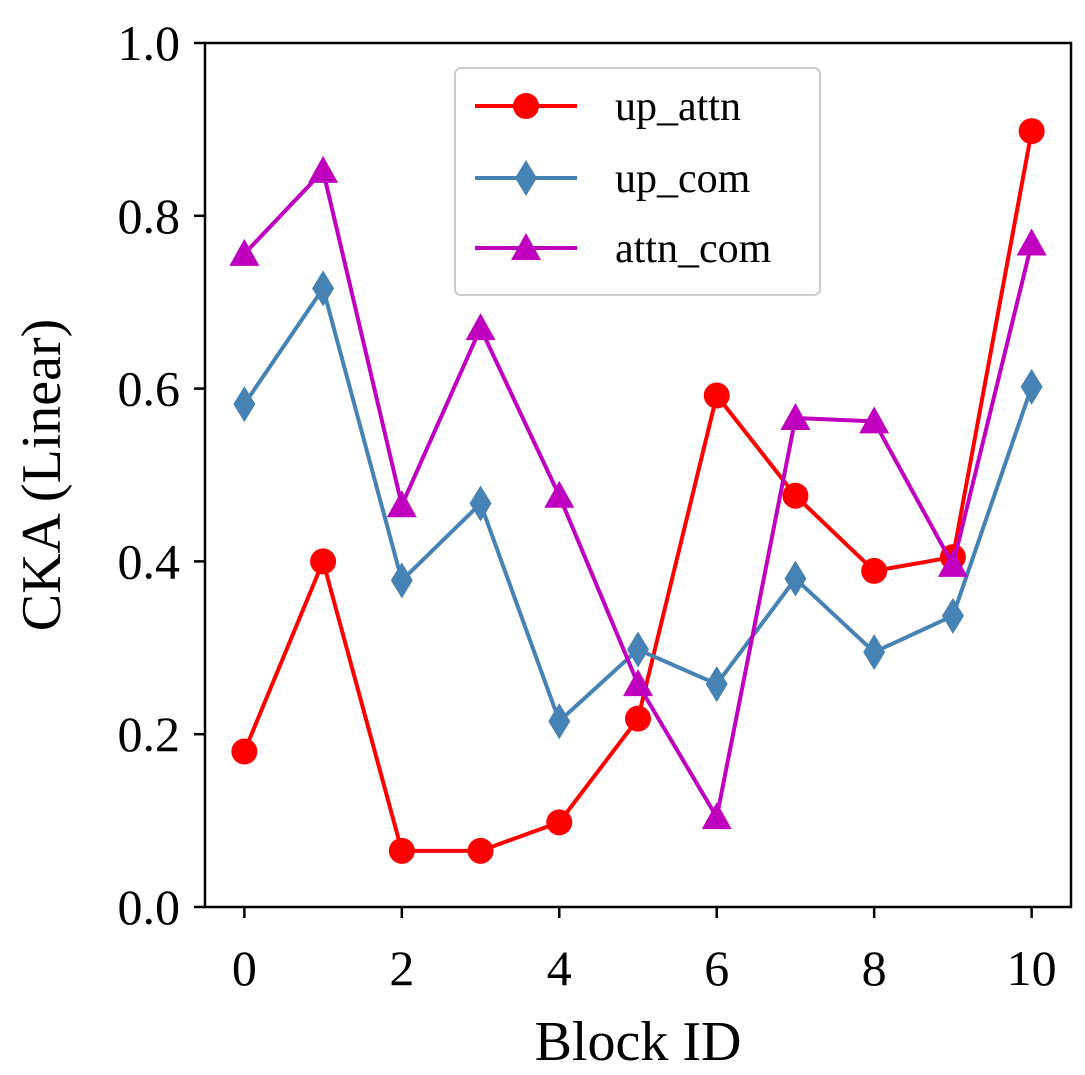 The image size is (1085, 1075). What do you see at coordinates (613, 179) in the screenshot?
I see `legend-entry-up_com: up_com` at bounding box center [613, 179].